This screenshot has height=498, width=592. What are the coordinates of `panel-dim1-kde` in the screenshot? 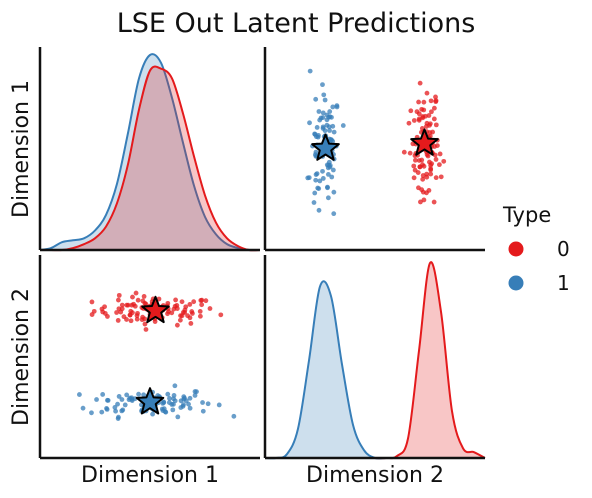 It's located at (150, 152).